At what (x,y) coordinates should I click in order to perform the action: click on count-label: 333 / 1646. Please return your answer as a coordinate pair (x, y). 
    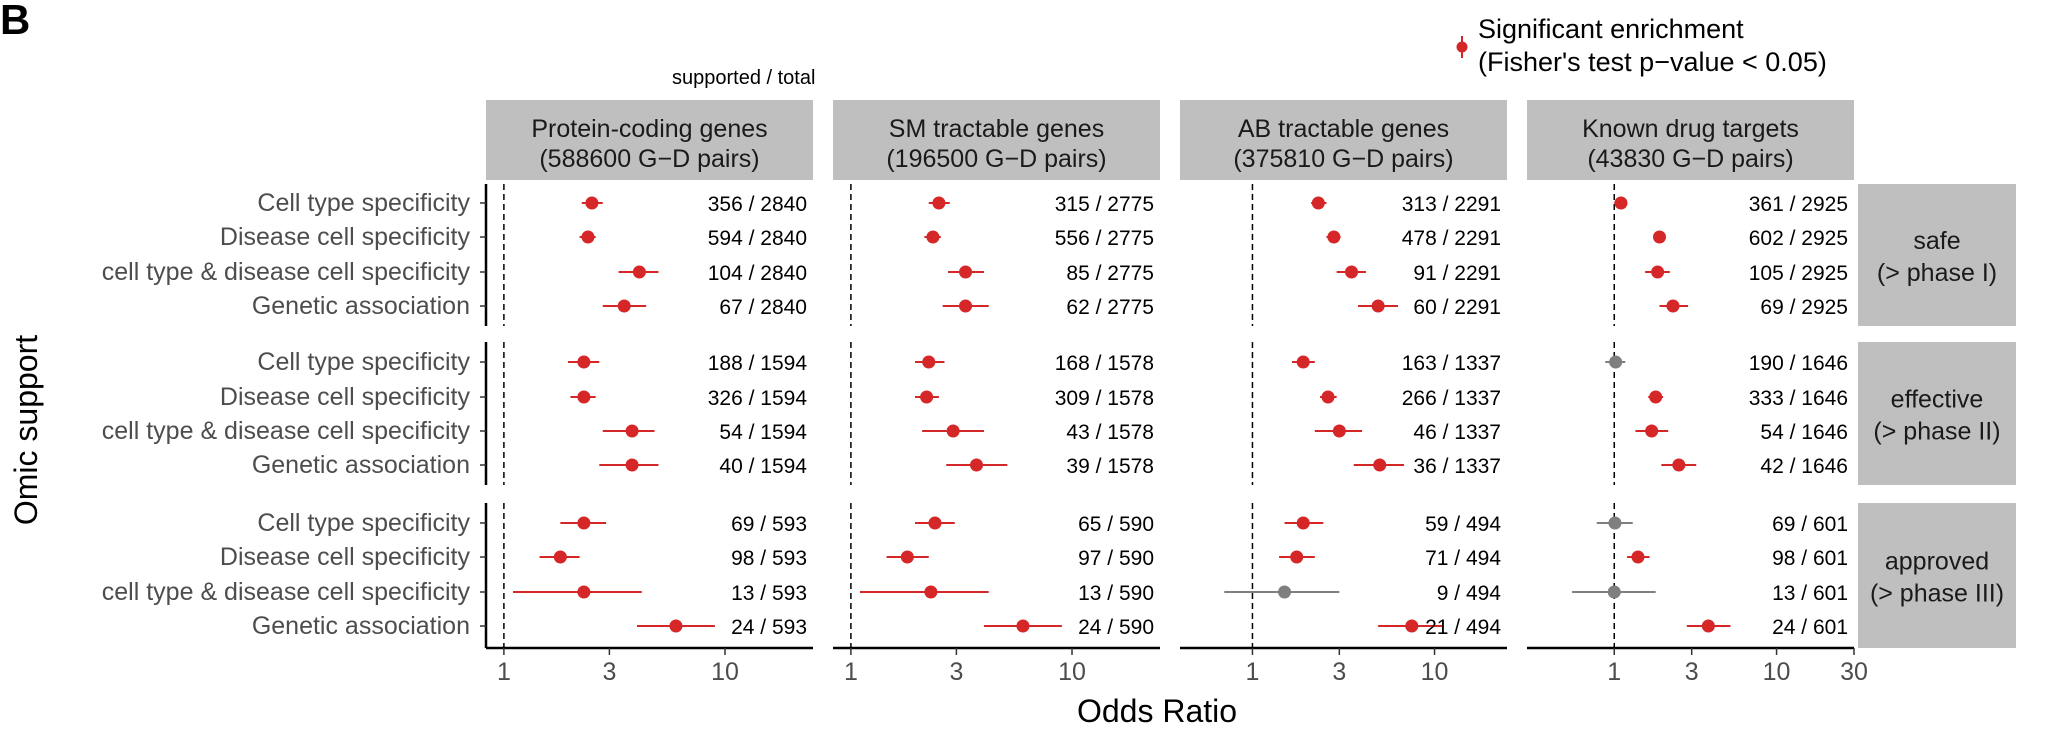
    Looking at the image, I should click on (1798, 398).